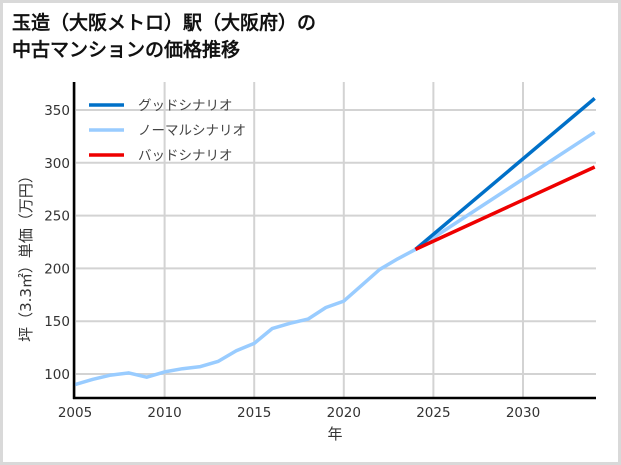  I want to click on y-axis-label: 坪（3.3㎡）単価（万円）, so click(26, 255).